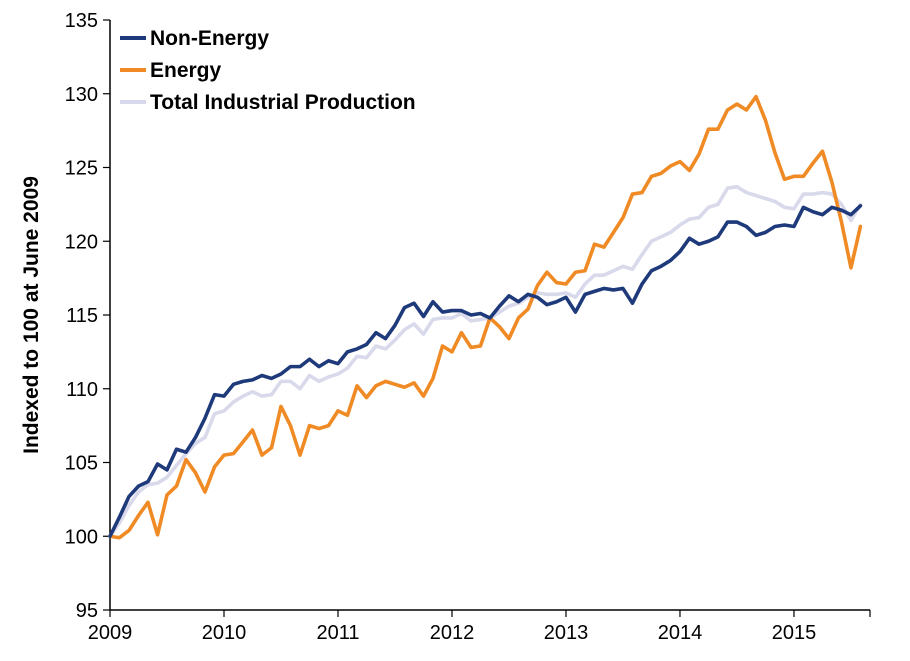 The image size is (910, 661). I want to click on y-tick-label: 120, so click(81, 242).